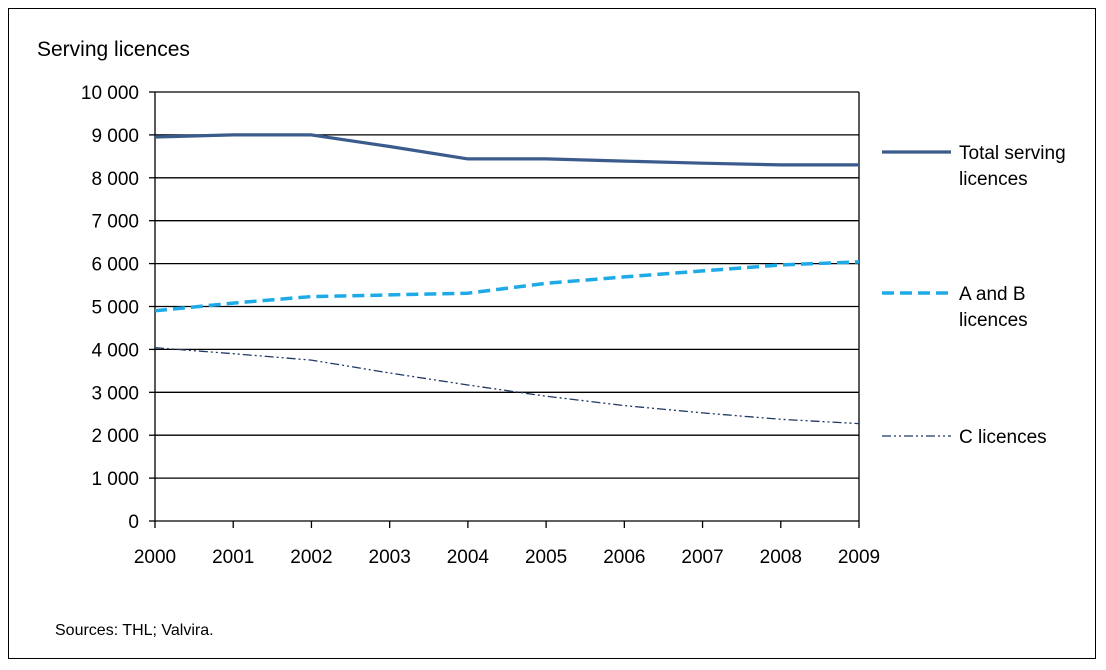  What do you see at coordinates (115, 308) in the screenshot?
I see `y-tick-label: 5 000` at bounding box center [115, 308].